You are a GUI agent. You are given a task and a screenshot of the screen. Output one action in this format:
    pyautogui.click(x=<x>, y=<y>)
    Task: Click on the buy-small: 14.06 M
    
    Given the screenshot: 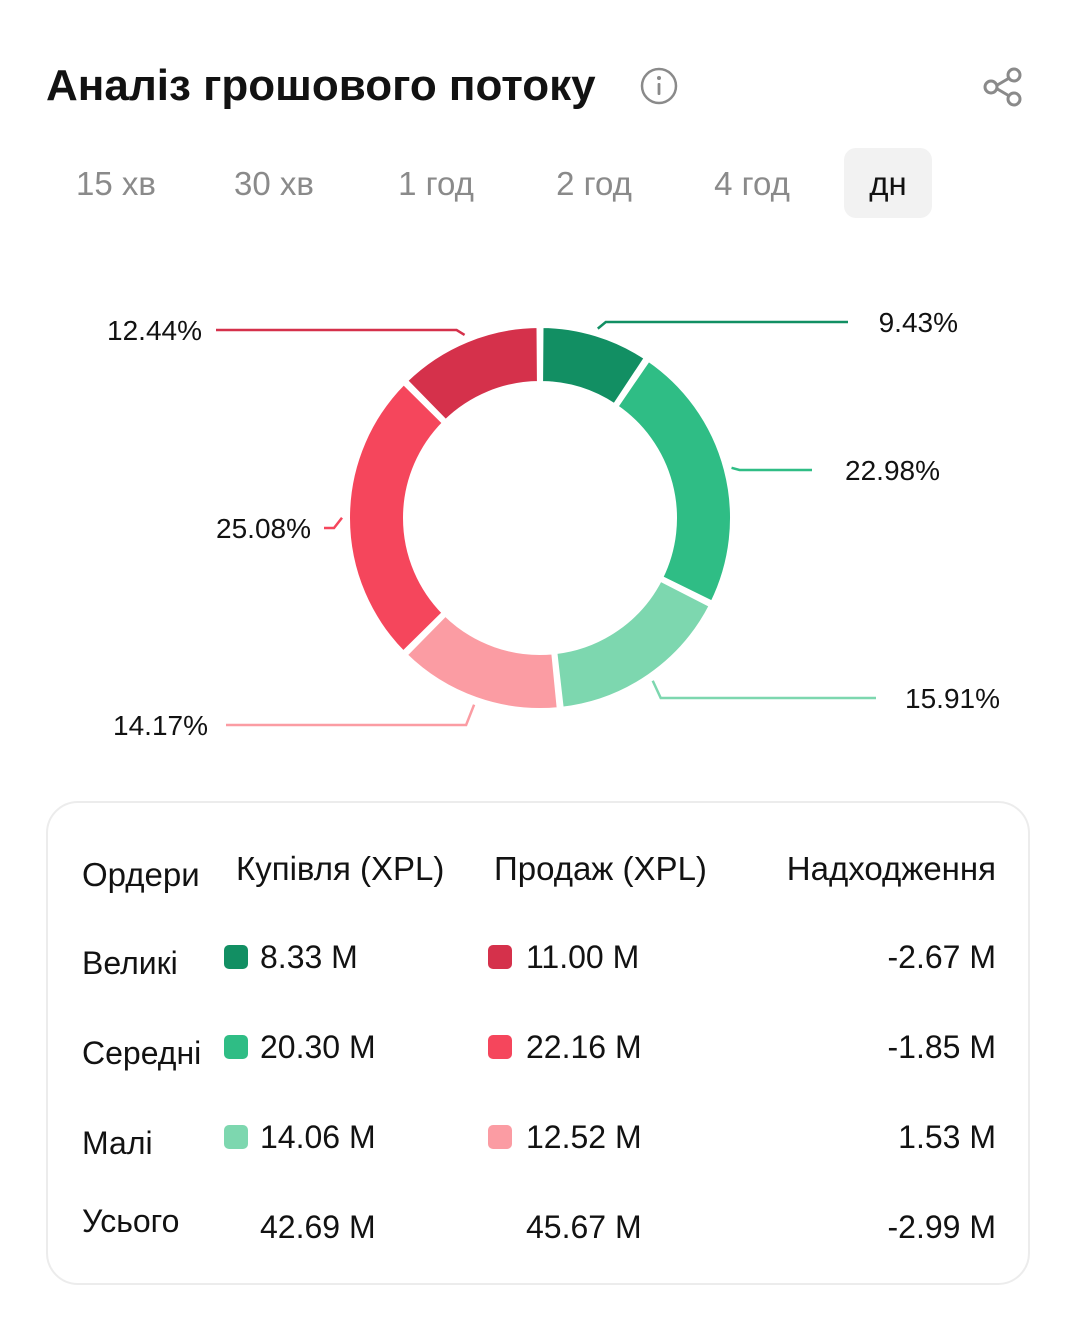 What is the action you would take?
    pyautogui.click(x=318, y=1137)
    